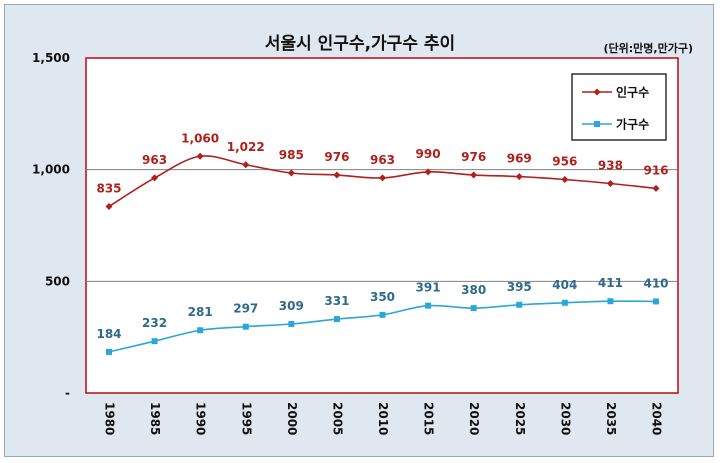  Describe the element at coordinates (200, 138) in the screenshot. I see `data-label: 1,060` at that location.